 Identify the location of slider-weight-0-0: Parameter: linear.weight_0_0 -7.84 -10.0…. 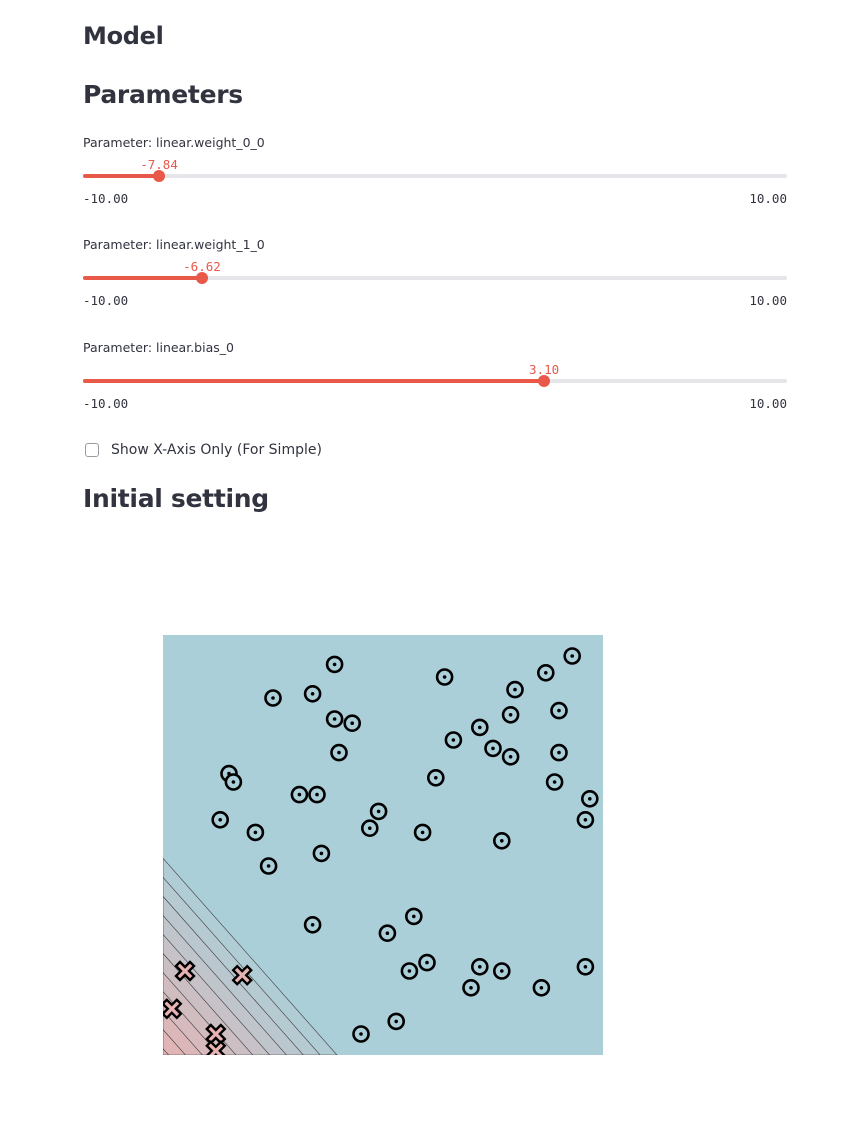
(435, 180).